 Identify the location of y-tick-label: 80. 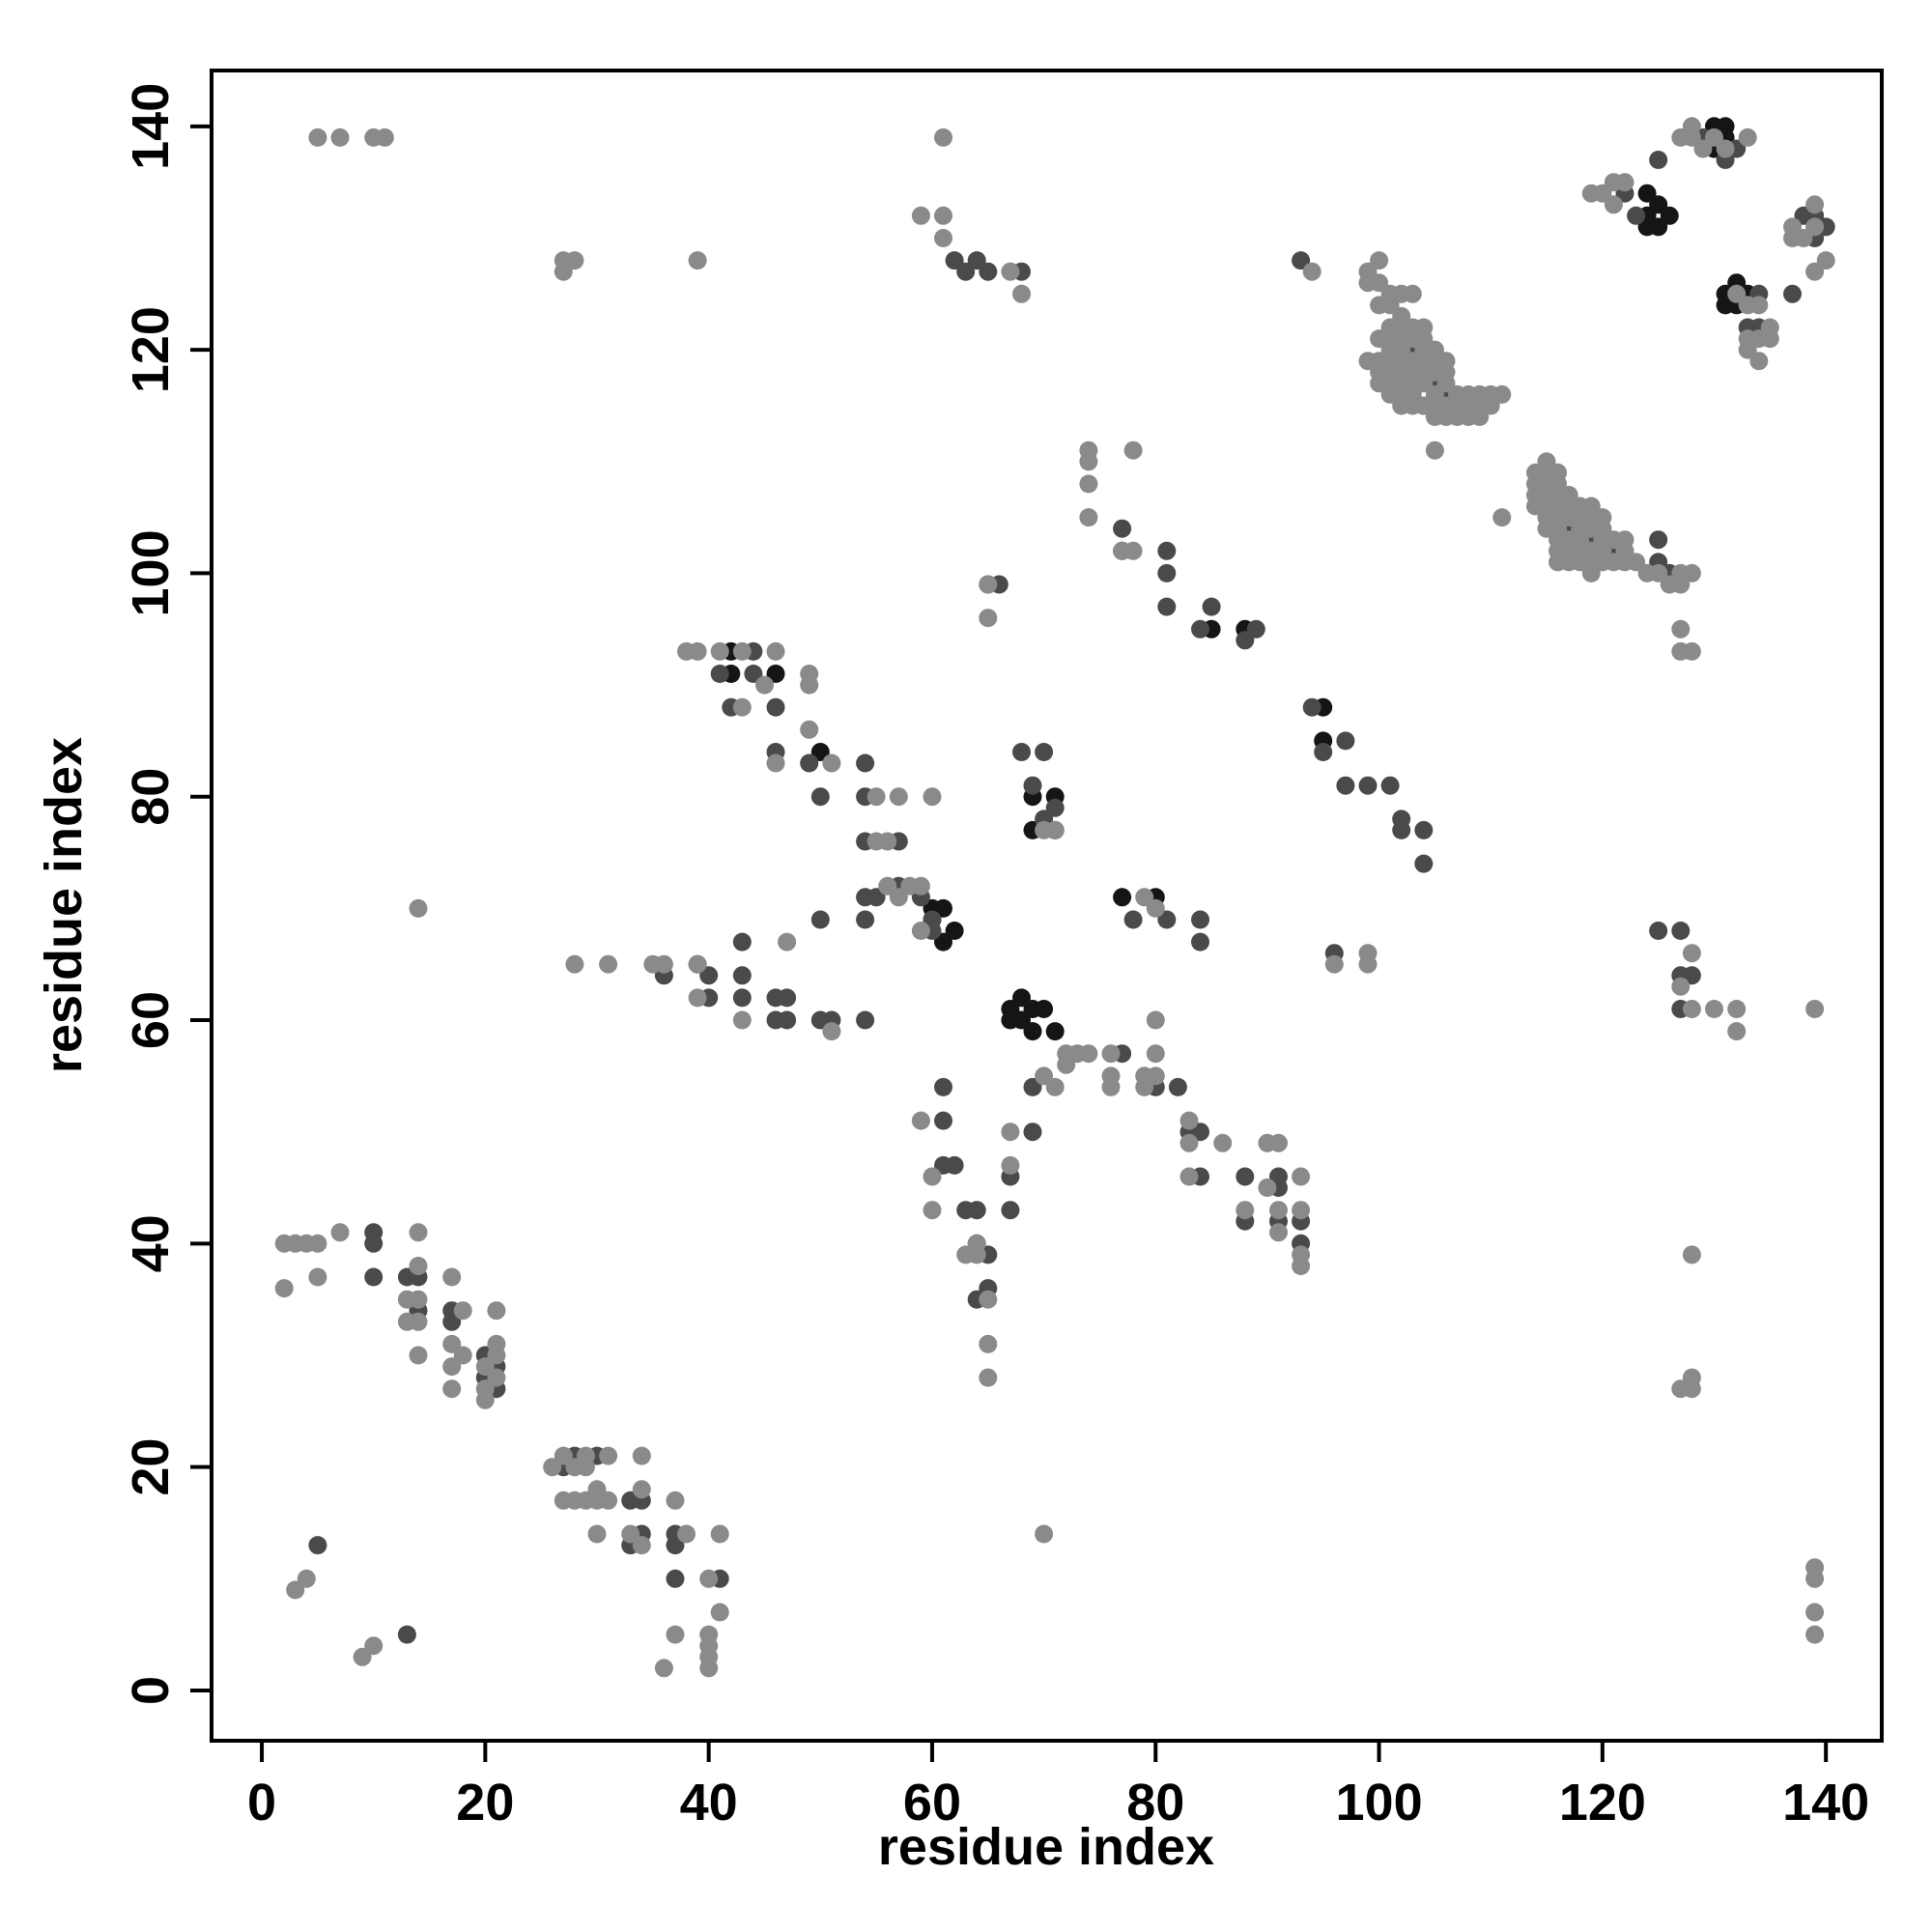
(151, 797).